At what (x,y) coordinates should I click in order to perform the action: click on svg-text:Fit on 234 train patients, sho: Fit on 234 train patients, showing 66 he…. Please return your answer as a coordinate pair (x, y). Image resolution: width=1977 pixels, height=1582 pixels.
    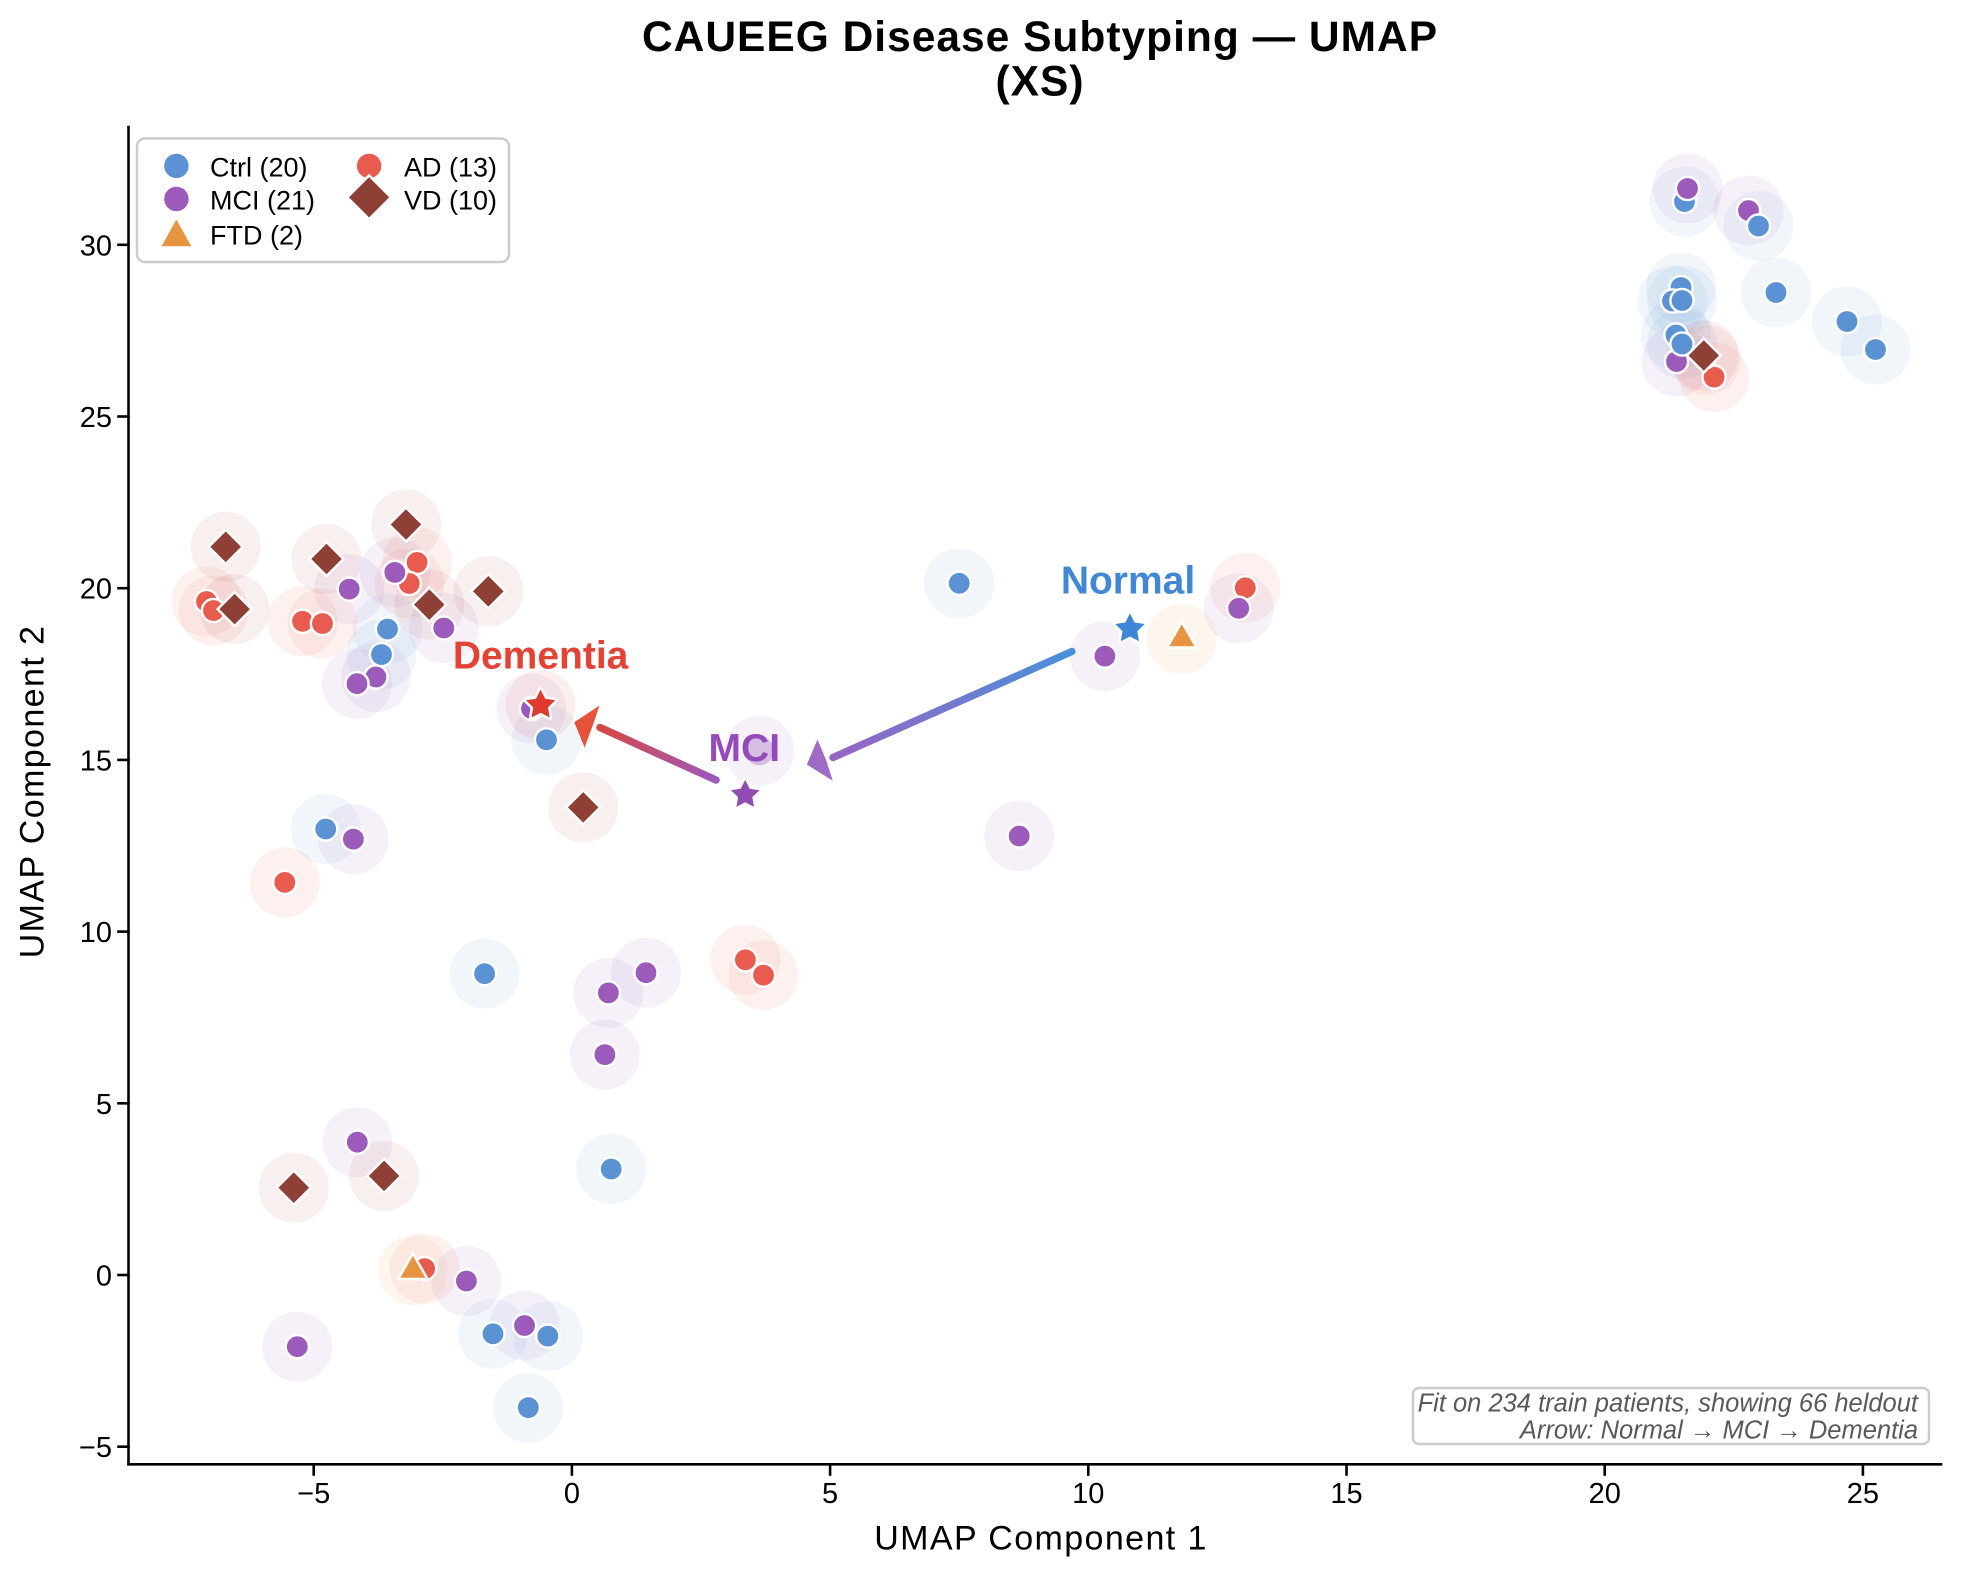
    Looking at the image, I should click on (1668, 1404).